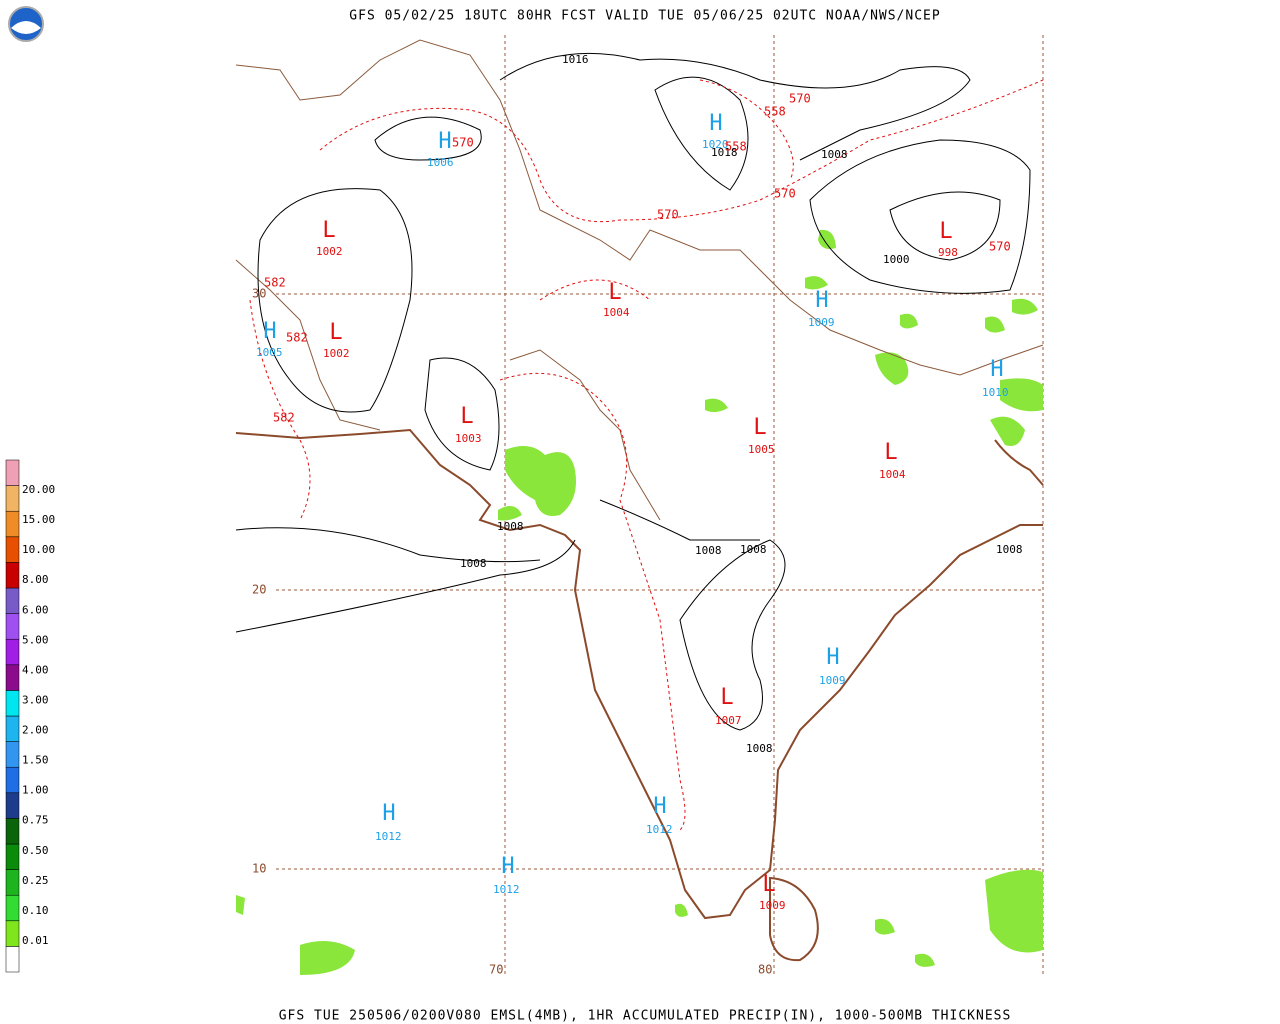 This screenshot has height=1024, width=1280. What do you see at coordinates (948, 252) in the screenshot?
I see `center-value: 998` at bounding box center [948, 252].